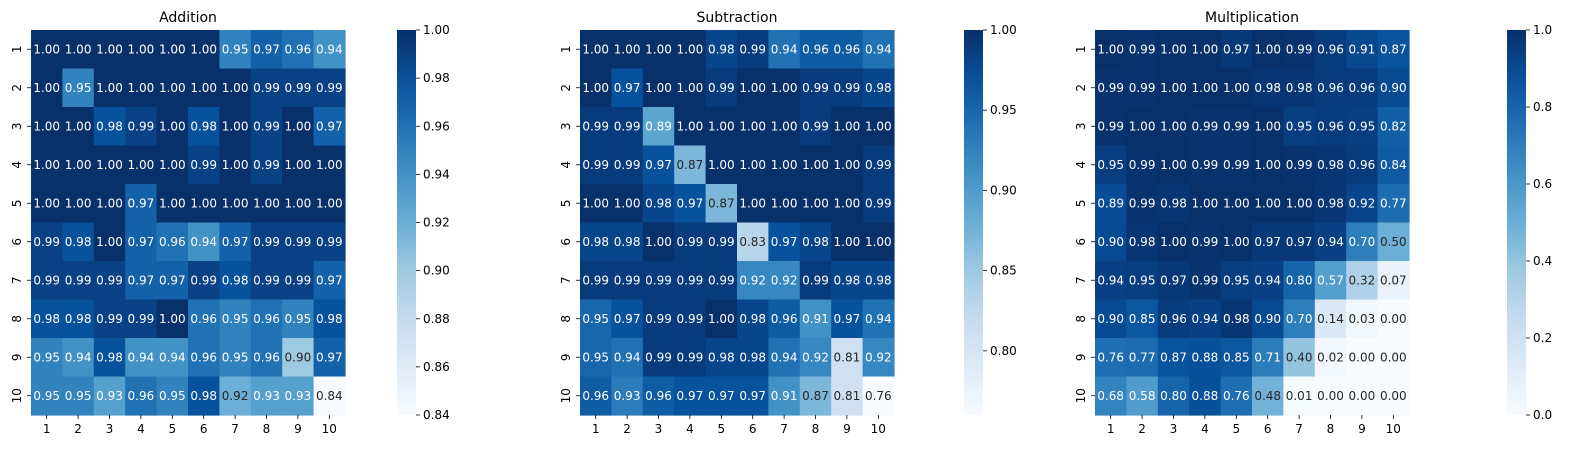 The height and width of the screenshot is (449, 1576). I want to click on cell-value-label: 0.58, so click(1142, 396).